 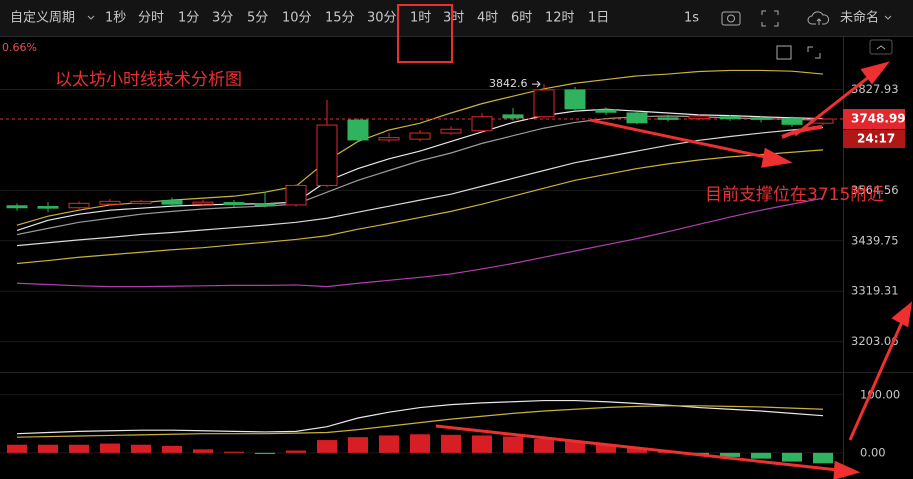 I want to click on interval-button: 4时, so click(x=487, y=18).